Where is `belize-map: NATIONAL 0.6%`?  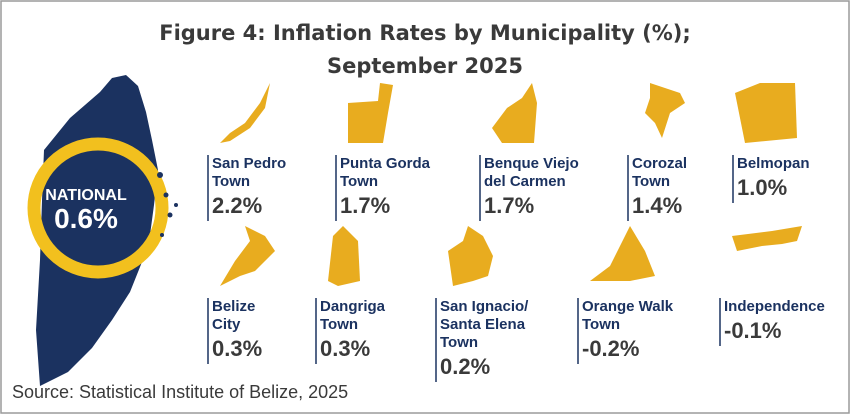
belize-map: NATIONAL 0.6% is located at coordinates (102, 230).